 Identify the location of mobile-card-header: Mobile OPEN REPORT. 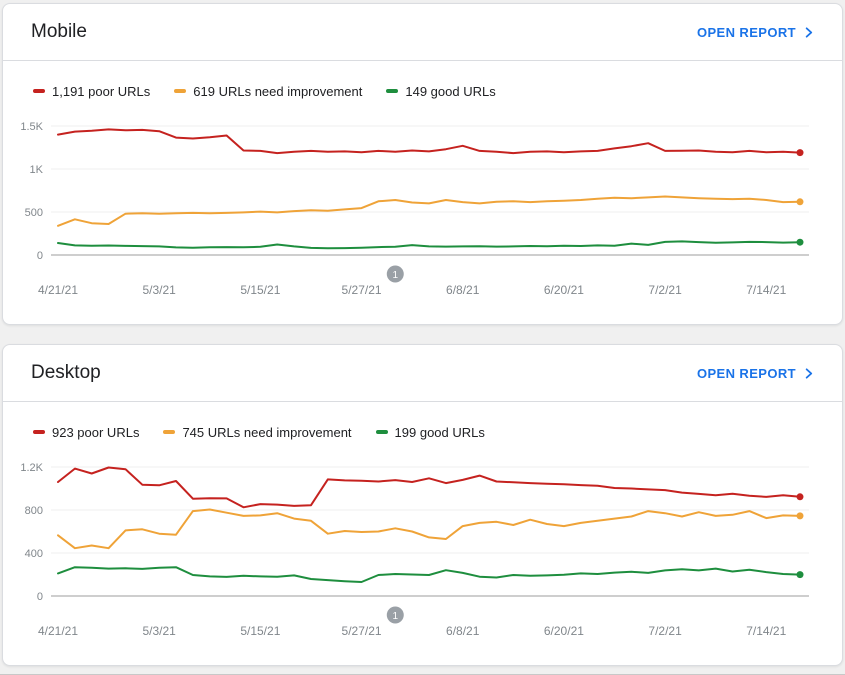
(422, 32).